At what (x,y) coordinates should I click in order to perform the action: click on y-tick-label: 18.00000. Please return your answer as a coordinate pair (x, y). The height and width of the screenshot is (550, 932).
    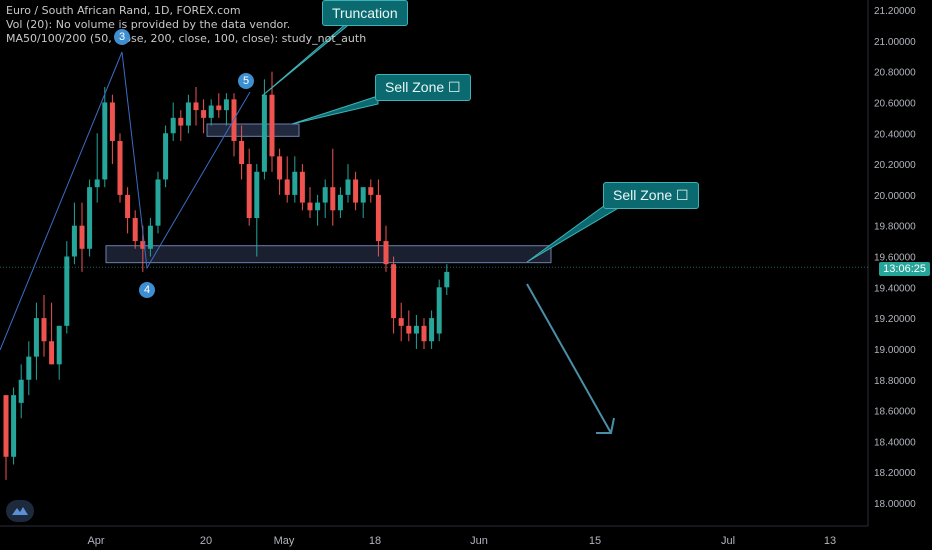
    Looking at the image, I should click on (895, 504).